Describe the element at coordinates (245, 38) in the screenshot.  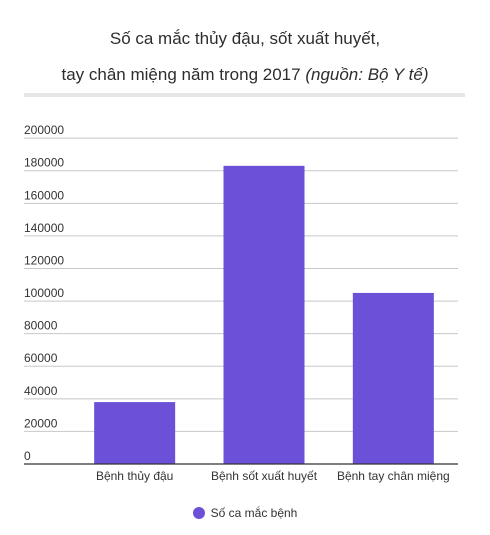
I see `chart-title-line1: Số ca mắc thủy đậu, sốt xuất huyết,` at that location.